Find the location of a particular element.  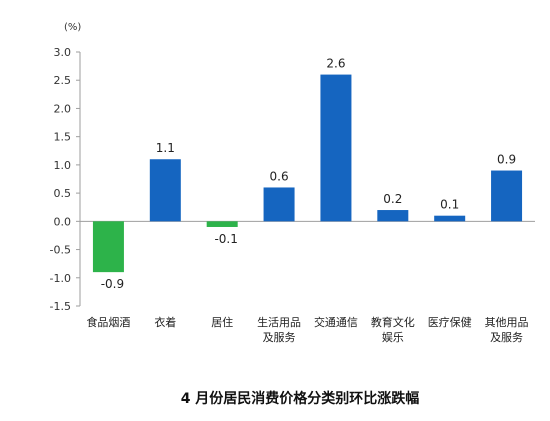

y-tick-label: -0.5 is located at coordinates (60, 250).